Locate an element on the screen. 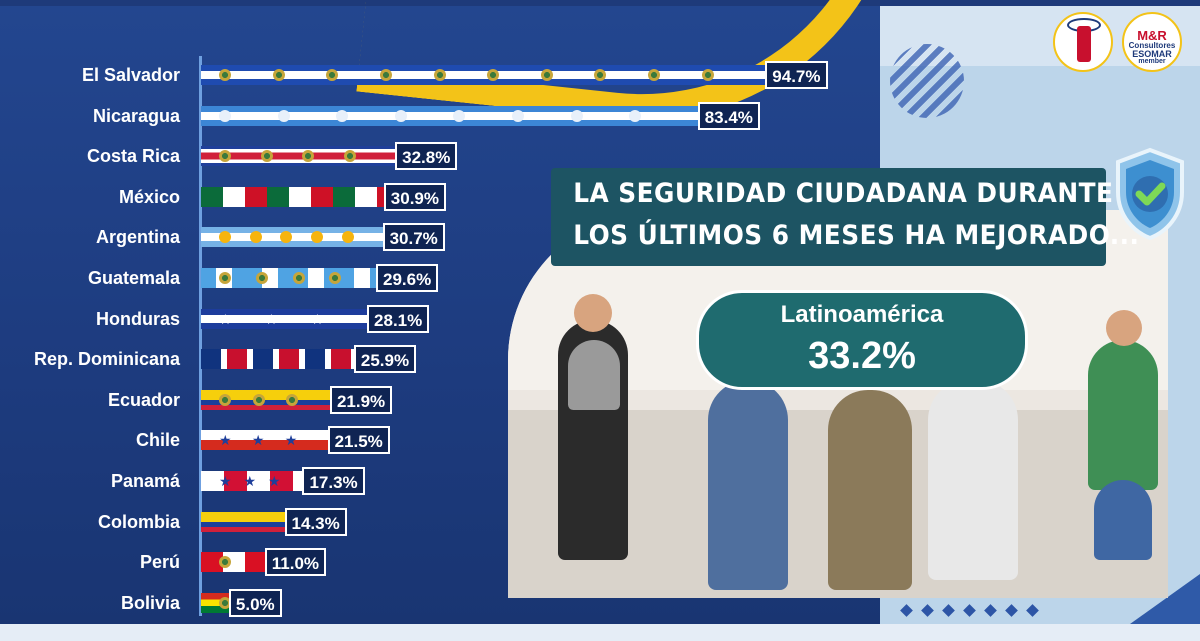  bar-mexico-flag is located at coordinates (293, 196).